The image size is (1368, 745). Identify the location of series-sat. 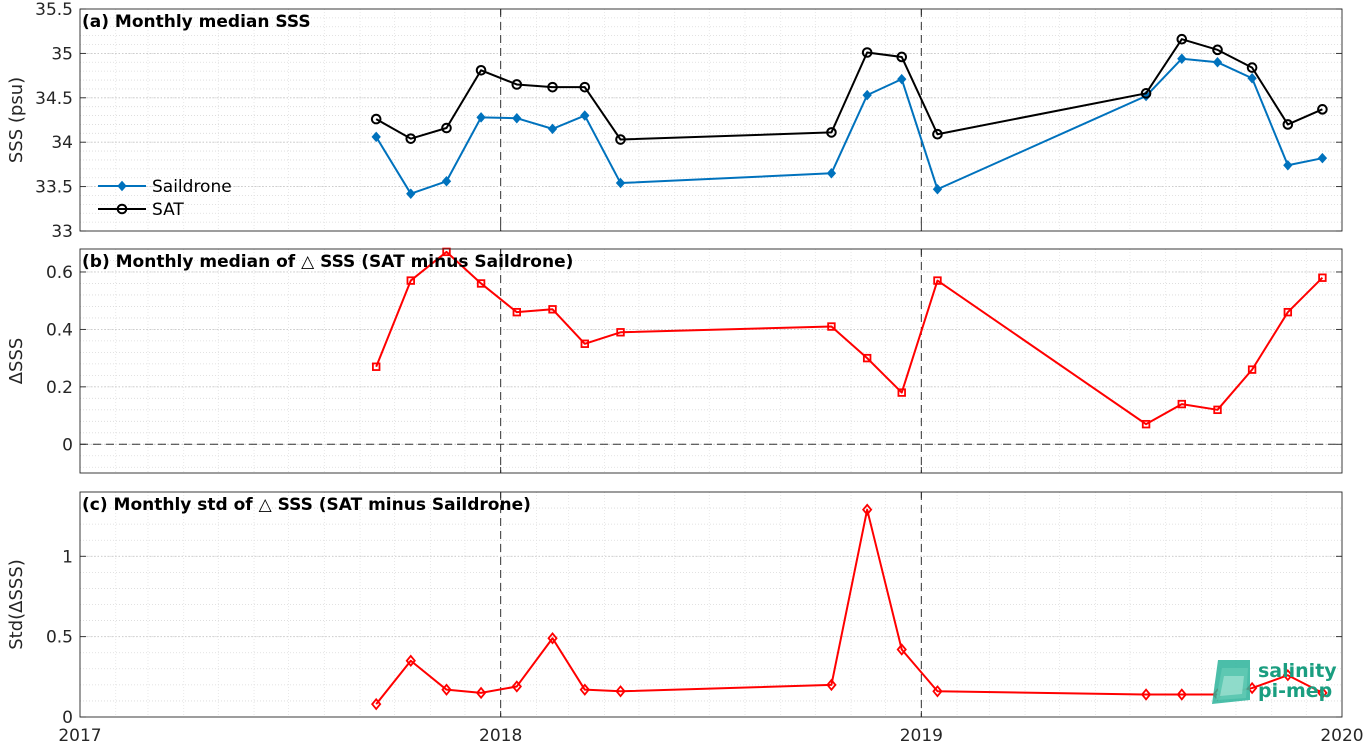
(849, 89).